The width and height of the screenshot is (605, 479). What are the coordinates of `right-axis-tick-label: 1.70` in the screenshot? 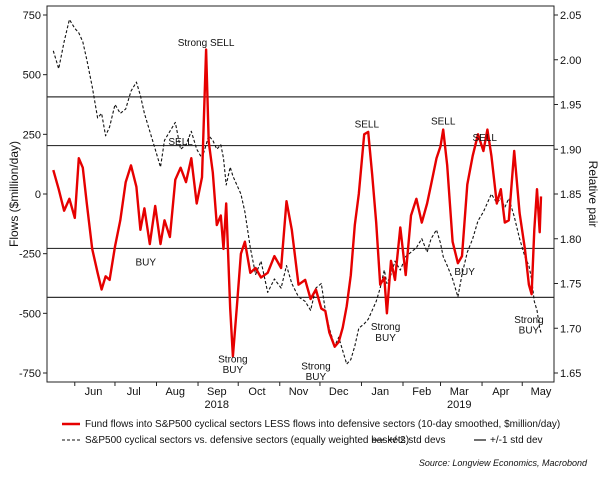 It's located at (570, 329).